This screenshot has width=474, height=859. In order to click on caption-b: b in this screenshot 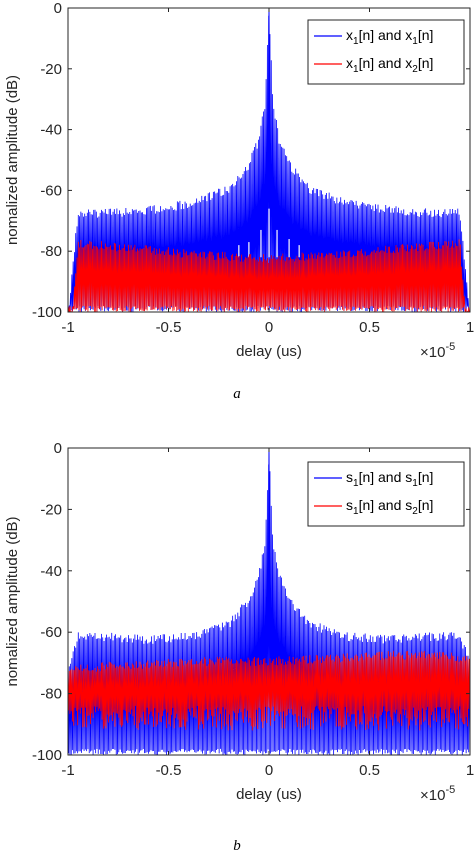, I will do `click(237, 846)`.